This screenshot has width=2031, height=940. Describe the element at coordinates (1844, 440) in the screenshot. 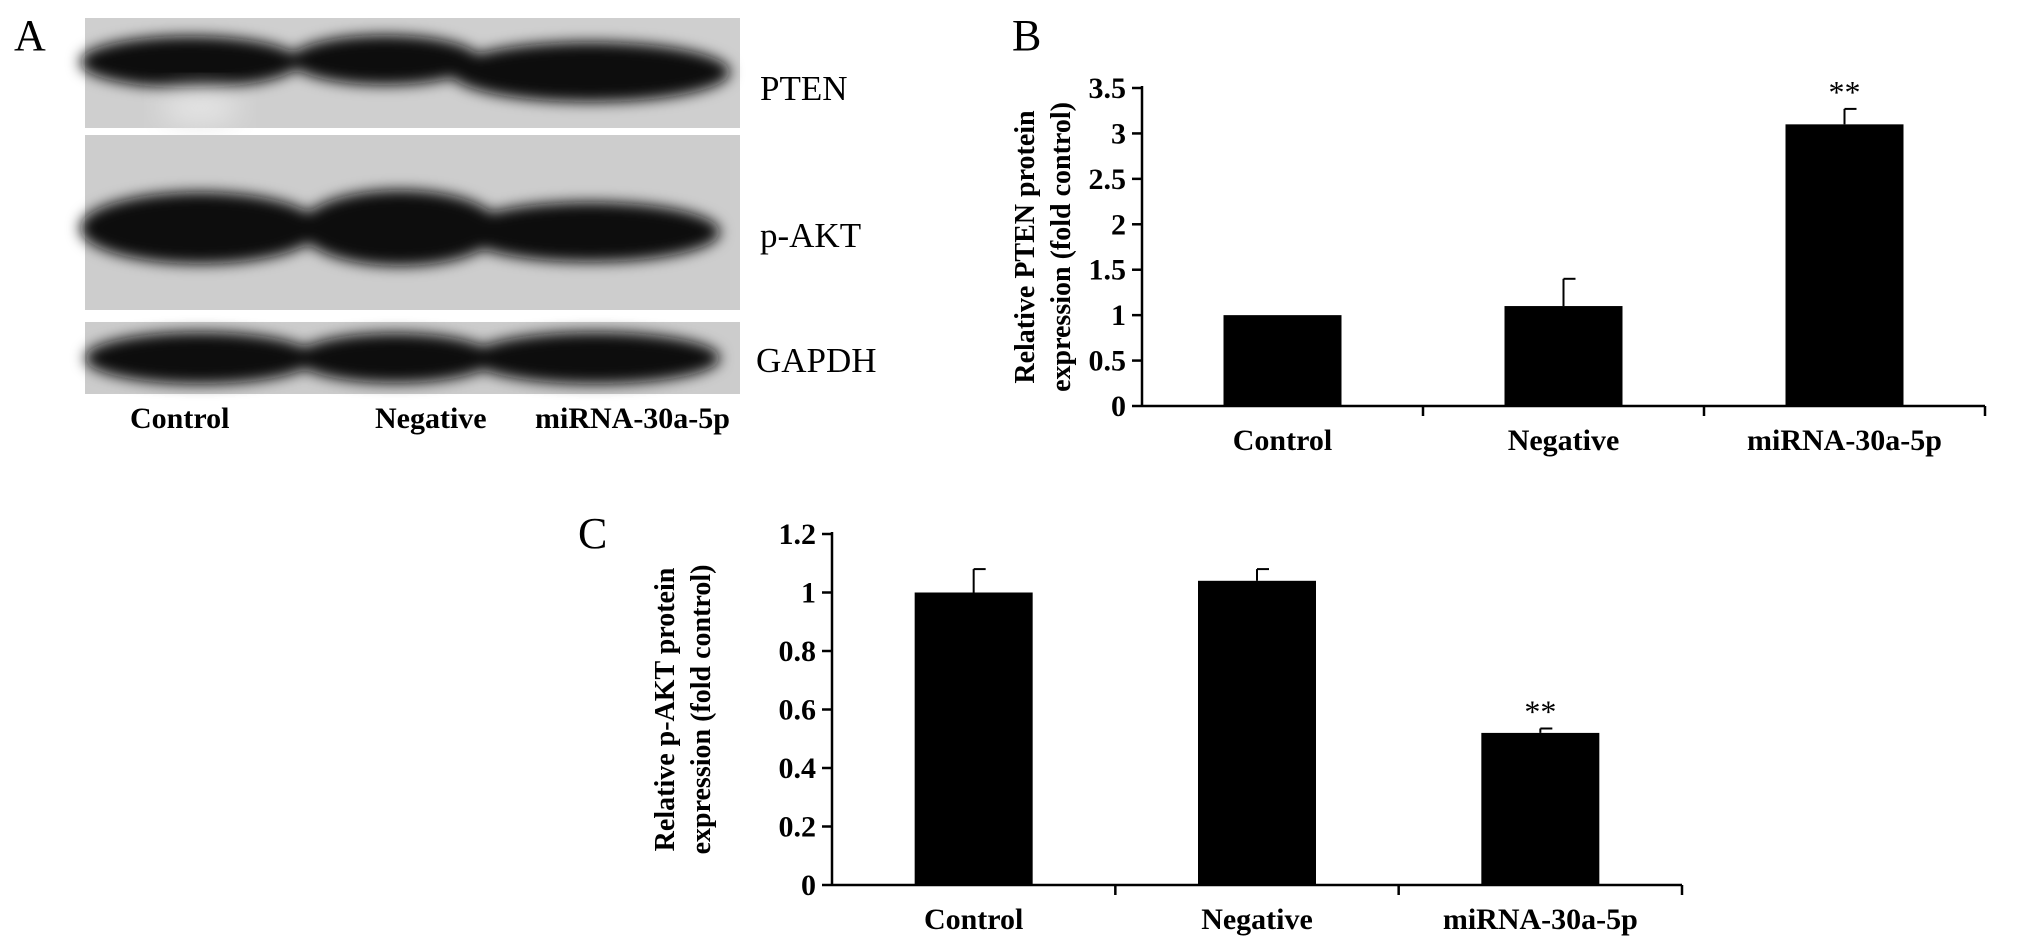

I see `chart-b-category-label: miRNA-30a-5p` at that location.